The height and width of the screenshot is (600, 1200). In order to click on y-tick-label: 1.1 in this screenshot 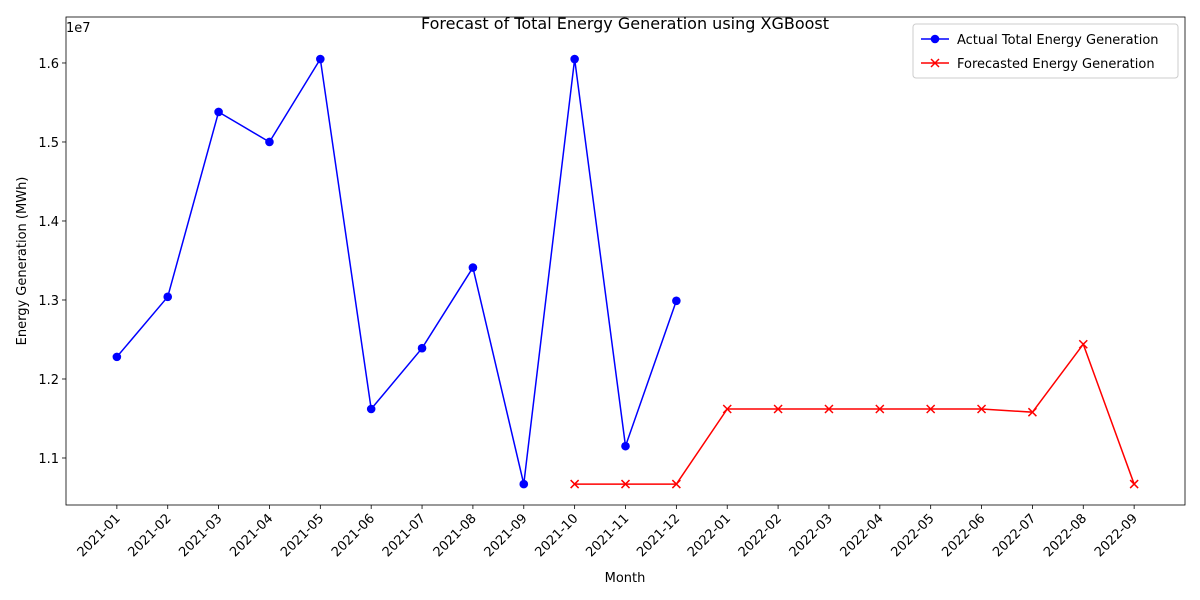, I will do `click(48, 459)`.